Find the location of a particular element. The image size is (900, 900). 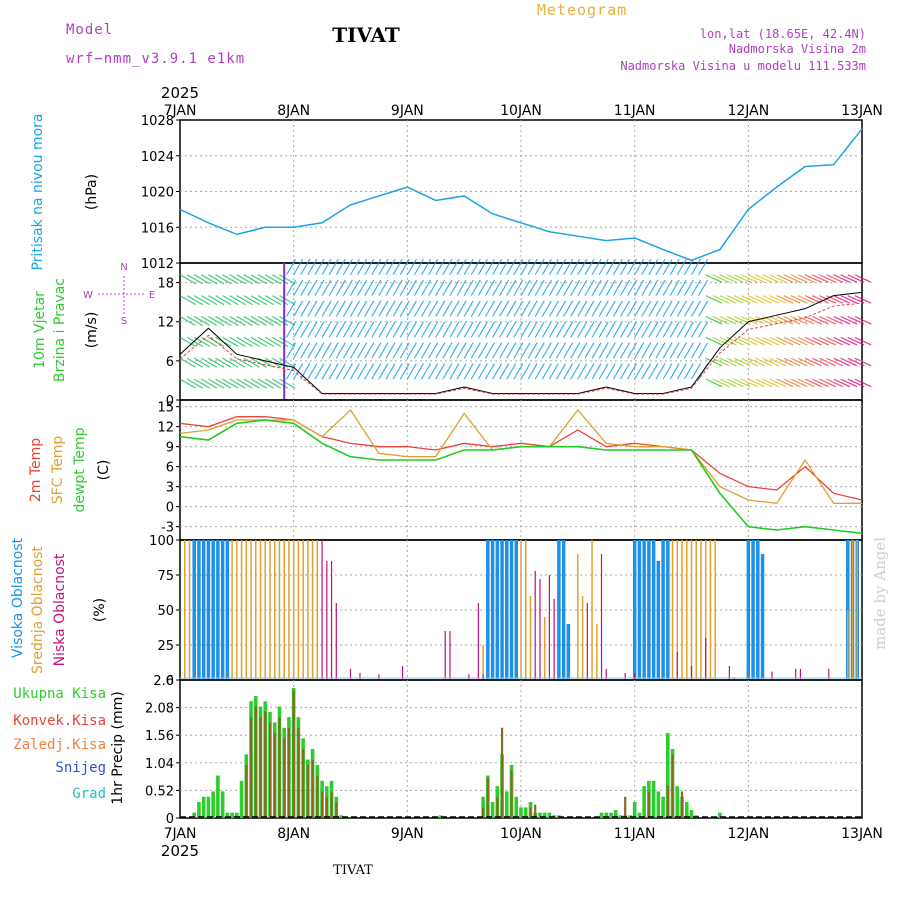

precip-legend-0: Ukupna Kisa is located at coordinates (59, 694).